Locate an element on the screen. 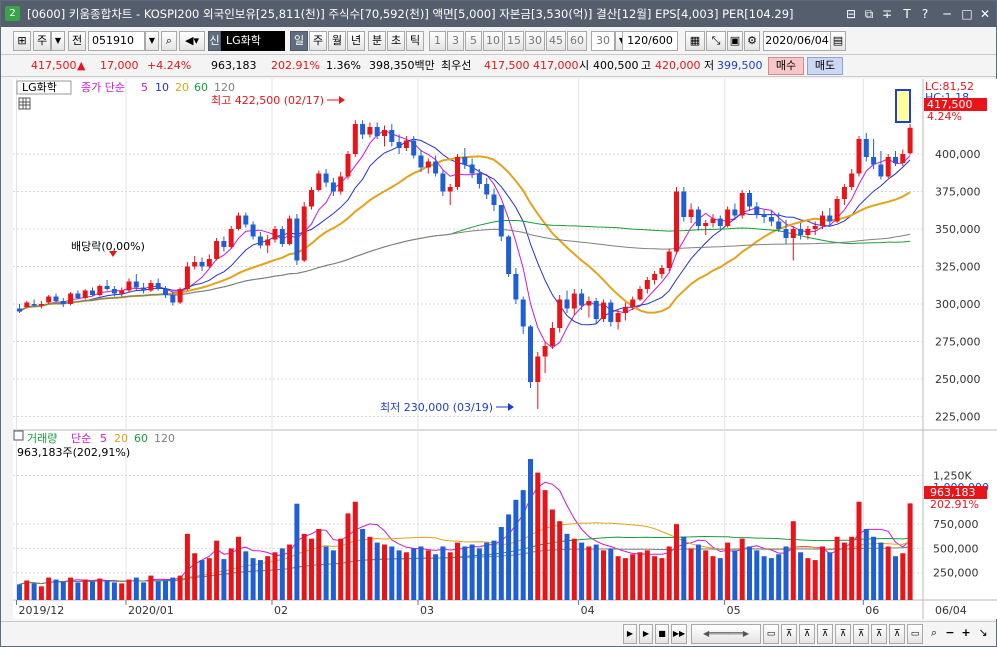 This screenshot has width=997, height=647. prev-icon: ▶ is located at coordinates (630, 634).